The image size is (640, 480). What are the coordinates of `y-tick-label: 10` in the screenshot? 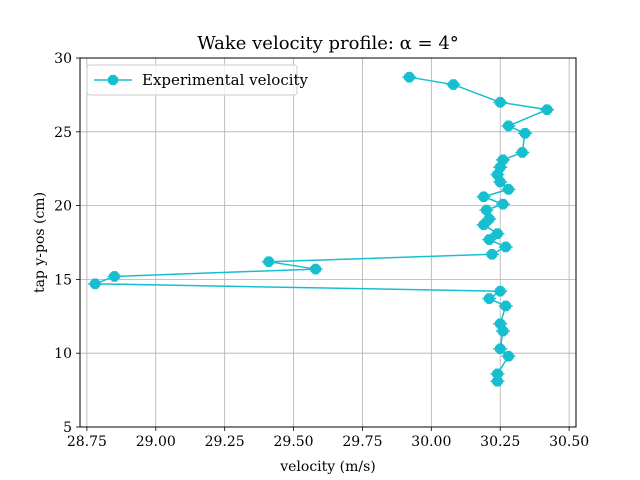 It's located at (63, 354).